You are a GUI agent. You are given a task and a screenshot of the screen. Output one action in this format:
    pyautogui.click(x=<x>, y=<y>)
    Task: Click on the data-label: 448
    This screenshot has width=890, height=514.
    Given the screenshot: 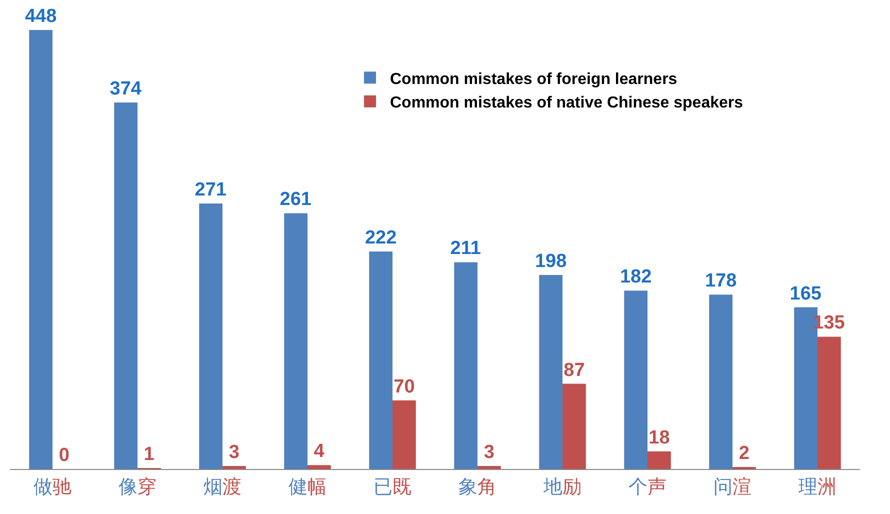 What is the action you would take?
    pyautogui.click(x=40, y=16)
    